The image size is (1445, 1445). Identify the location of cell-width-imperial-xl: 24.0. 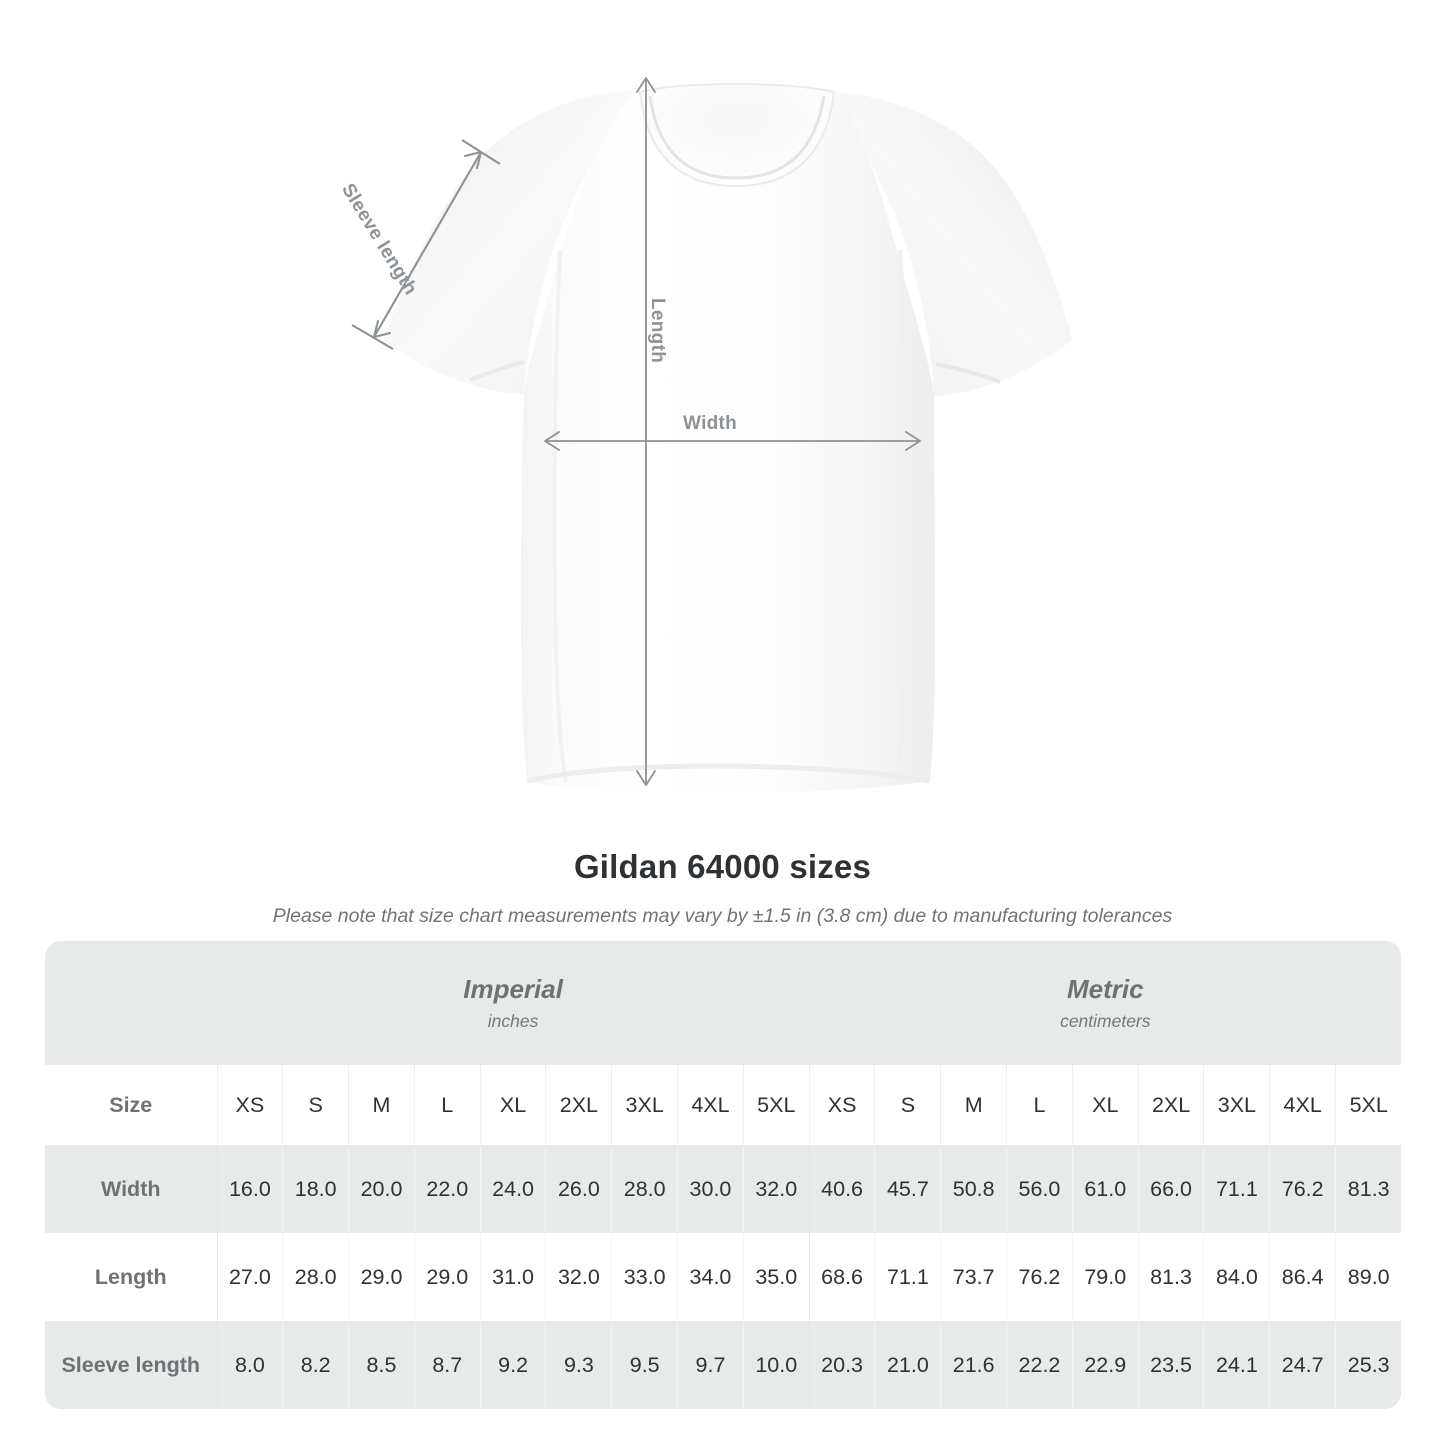
(512, 1189).